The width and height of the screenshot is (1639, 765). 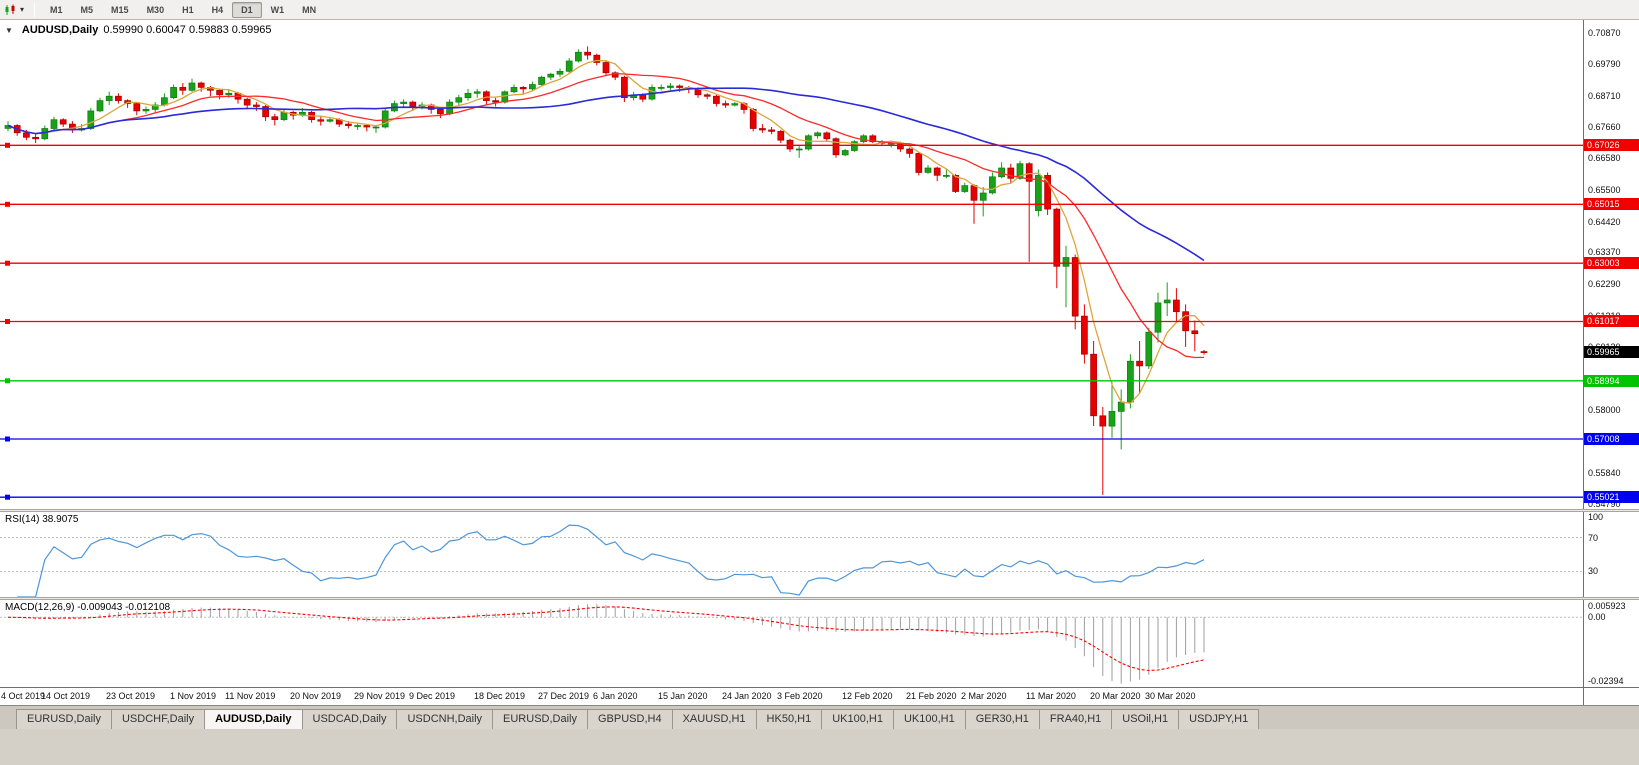 I want to click on hline-price-tag: 0.65015, so click(x=1611, y=204).